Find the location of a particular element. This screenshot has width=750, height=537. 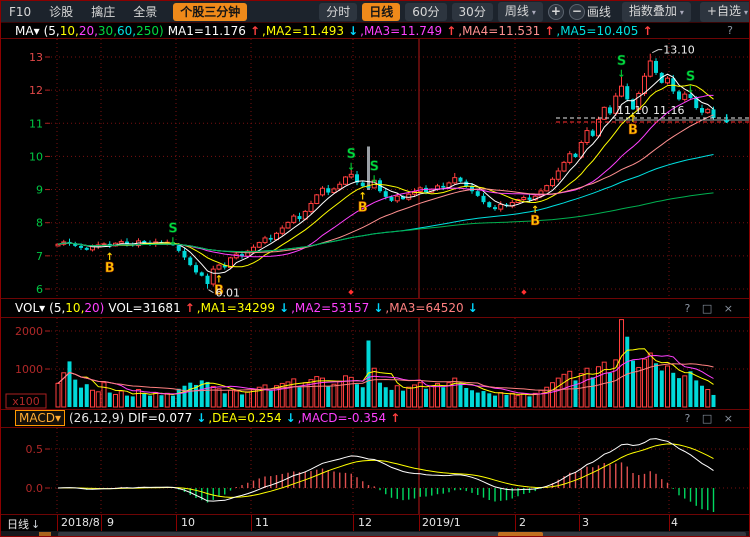

toolbar-button-F10: F10 is located at coordinates (20, 11).